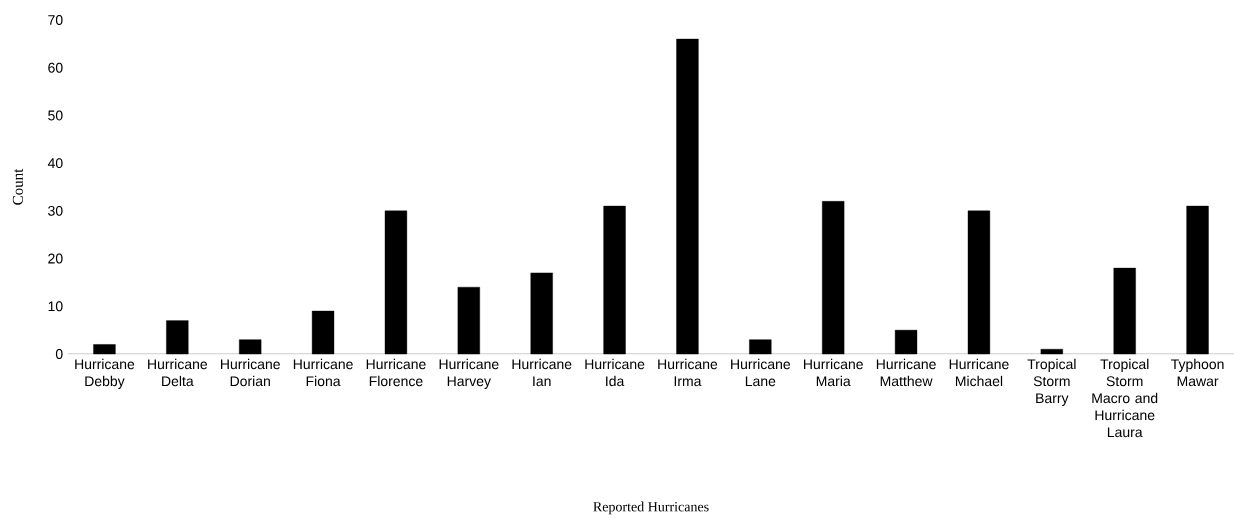  Describe the element at coordinates (761, 372) in the screenshot. I see `x-tick-label: Hurricane Lane` at that location.